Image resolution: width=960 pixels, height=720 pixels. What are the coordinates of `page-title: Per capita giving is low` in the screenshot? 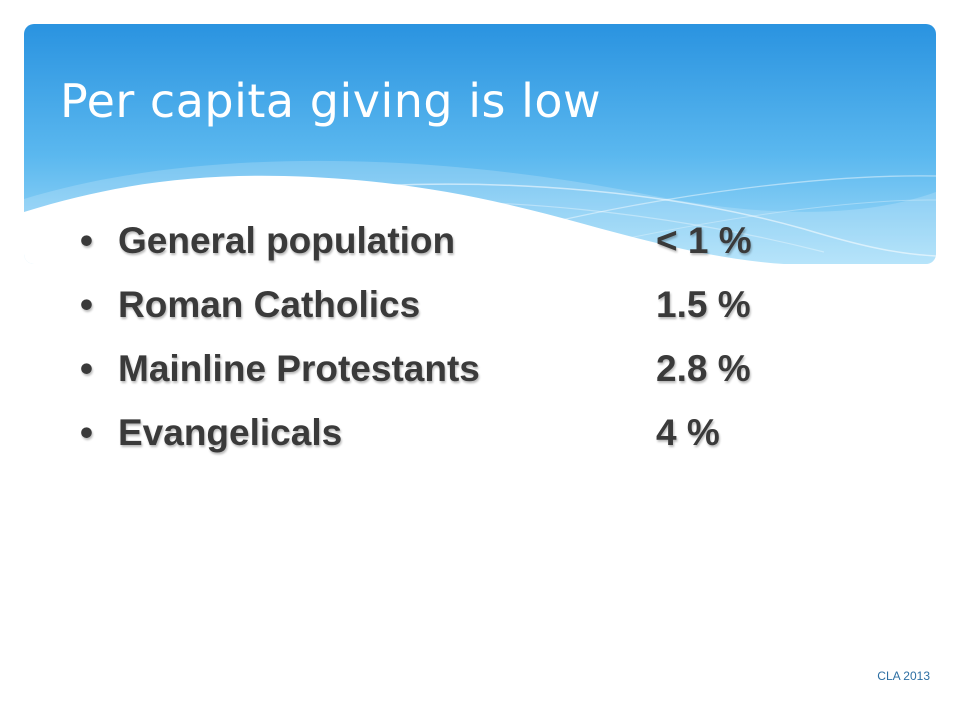 It's located at (331, 101).